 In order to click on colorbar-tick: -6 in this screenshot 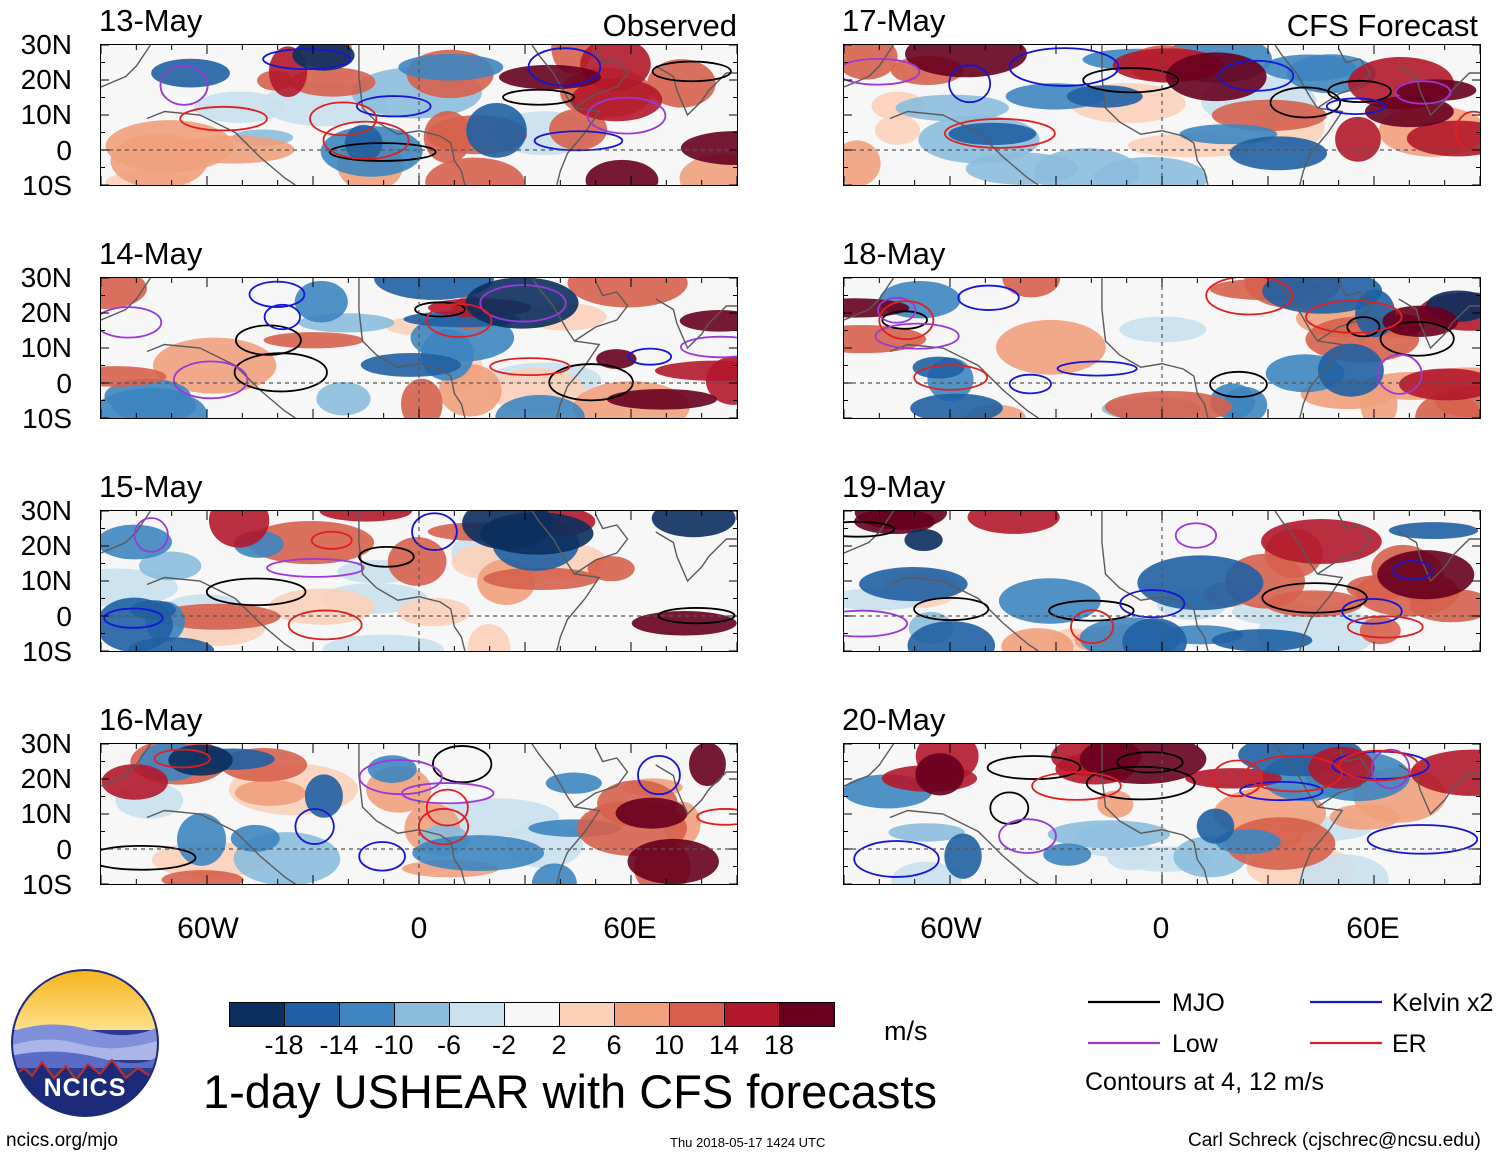, I will do `click(448, 1045)`.